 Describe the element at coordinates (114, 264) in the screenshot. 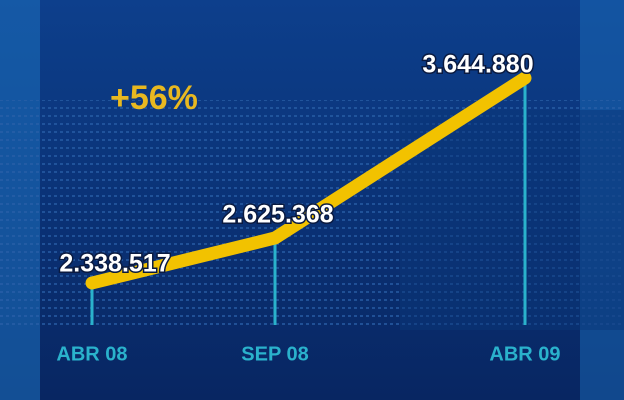

I see `data-label: 2.338.517` at that location.